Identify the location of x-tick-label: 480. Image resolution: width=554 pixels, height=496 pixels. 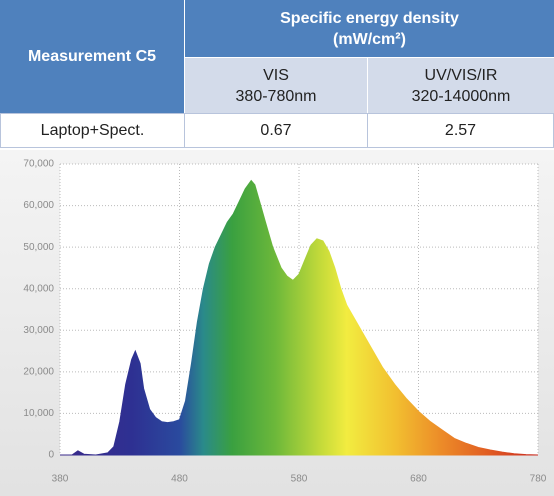
(179, 479).